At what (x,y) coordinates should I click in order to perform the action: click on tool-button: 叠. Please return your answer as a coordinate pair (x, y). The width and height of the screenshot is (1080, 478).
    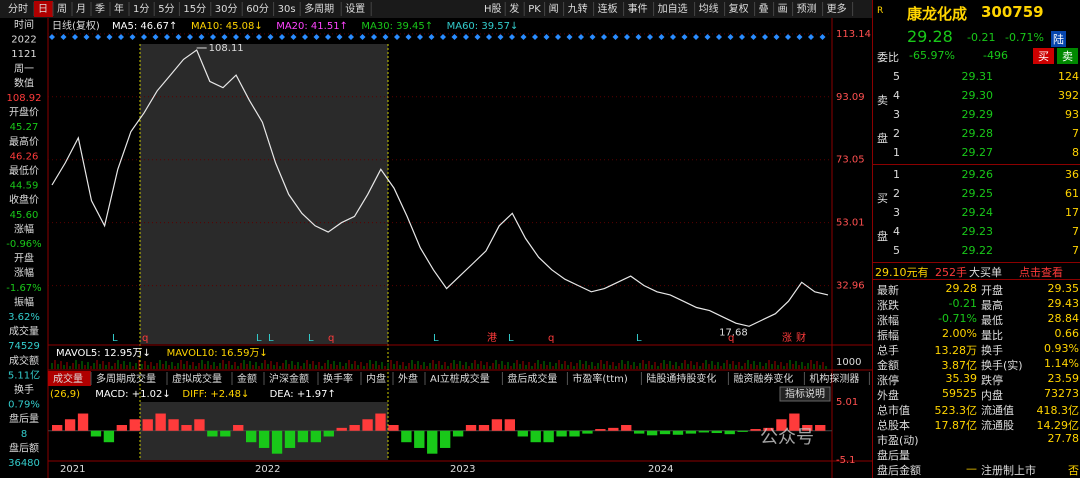
    Looking at the image, I should click on (764, 9).